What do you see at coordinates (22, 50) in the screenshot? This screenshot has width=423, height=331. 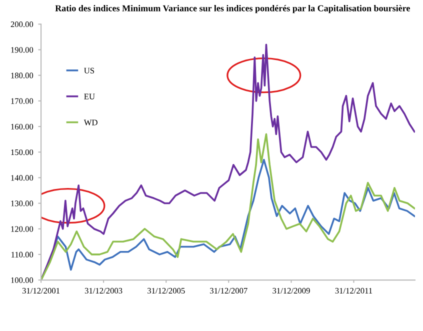 I see `y-tick-label: 190.00` at bounding box center [22, 50].